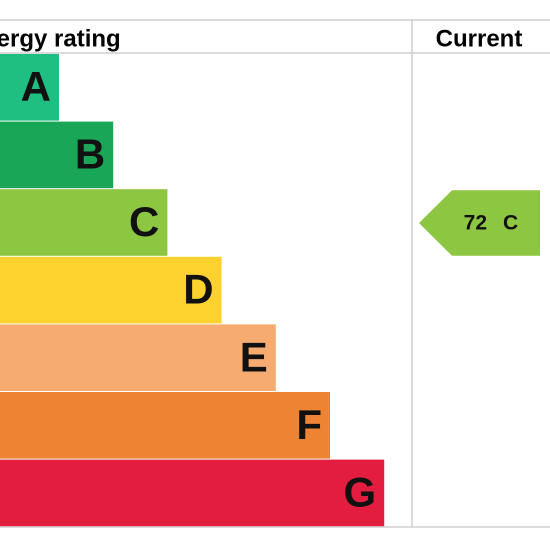 The image size is (550, 550). What do you see at coordinates (510, 223) in the screenshot?
I see `current-band: C` at bounding box center [510, 223].